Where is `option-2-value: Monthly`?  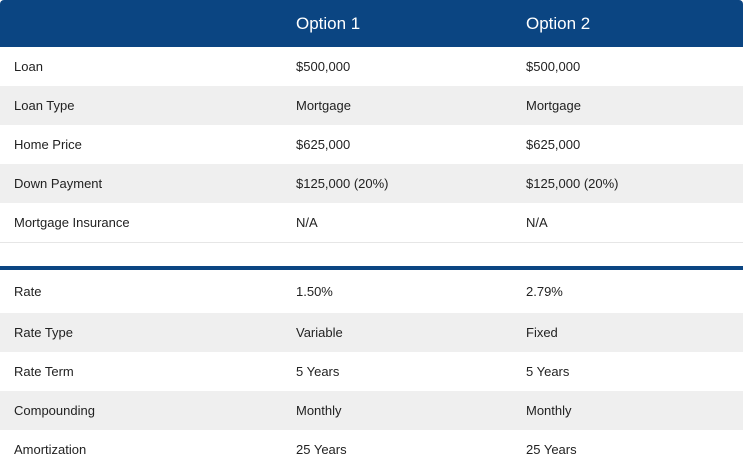
option-2-value: Monthly is located at coordinates (549, 410).